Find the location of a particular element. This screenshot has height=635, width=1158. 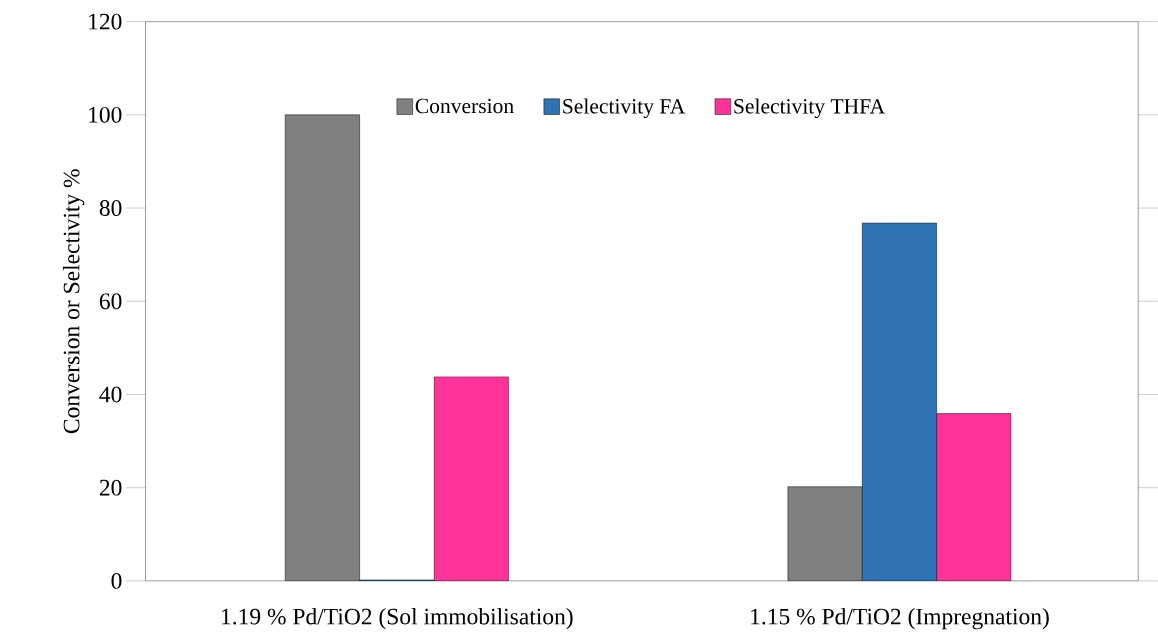

y-tick-label: 120 is located at coordinates (105, 21).